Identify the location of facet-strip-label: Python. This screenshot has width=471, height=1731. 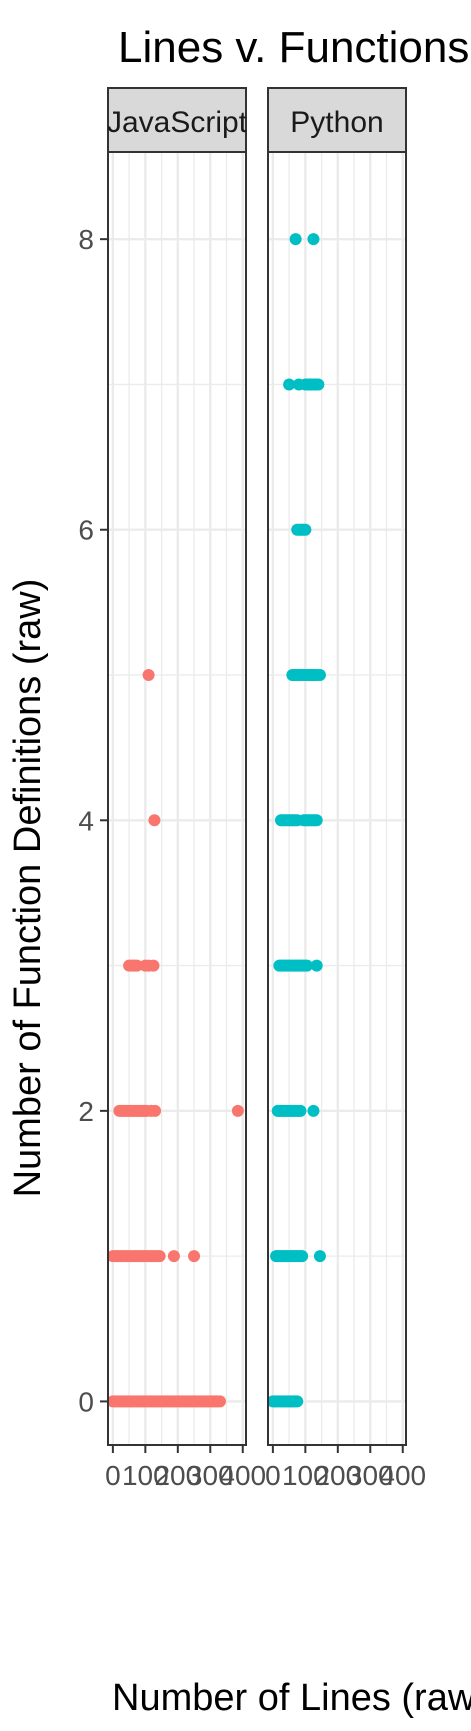
(336, 122).